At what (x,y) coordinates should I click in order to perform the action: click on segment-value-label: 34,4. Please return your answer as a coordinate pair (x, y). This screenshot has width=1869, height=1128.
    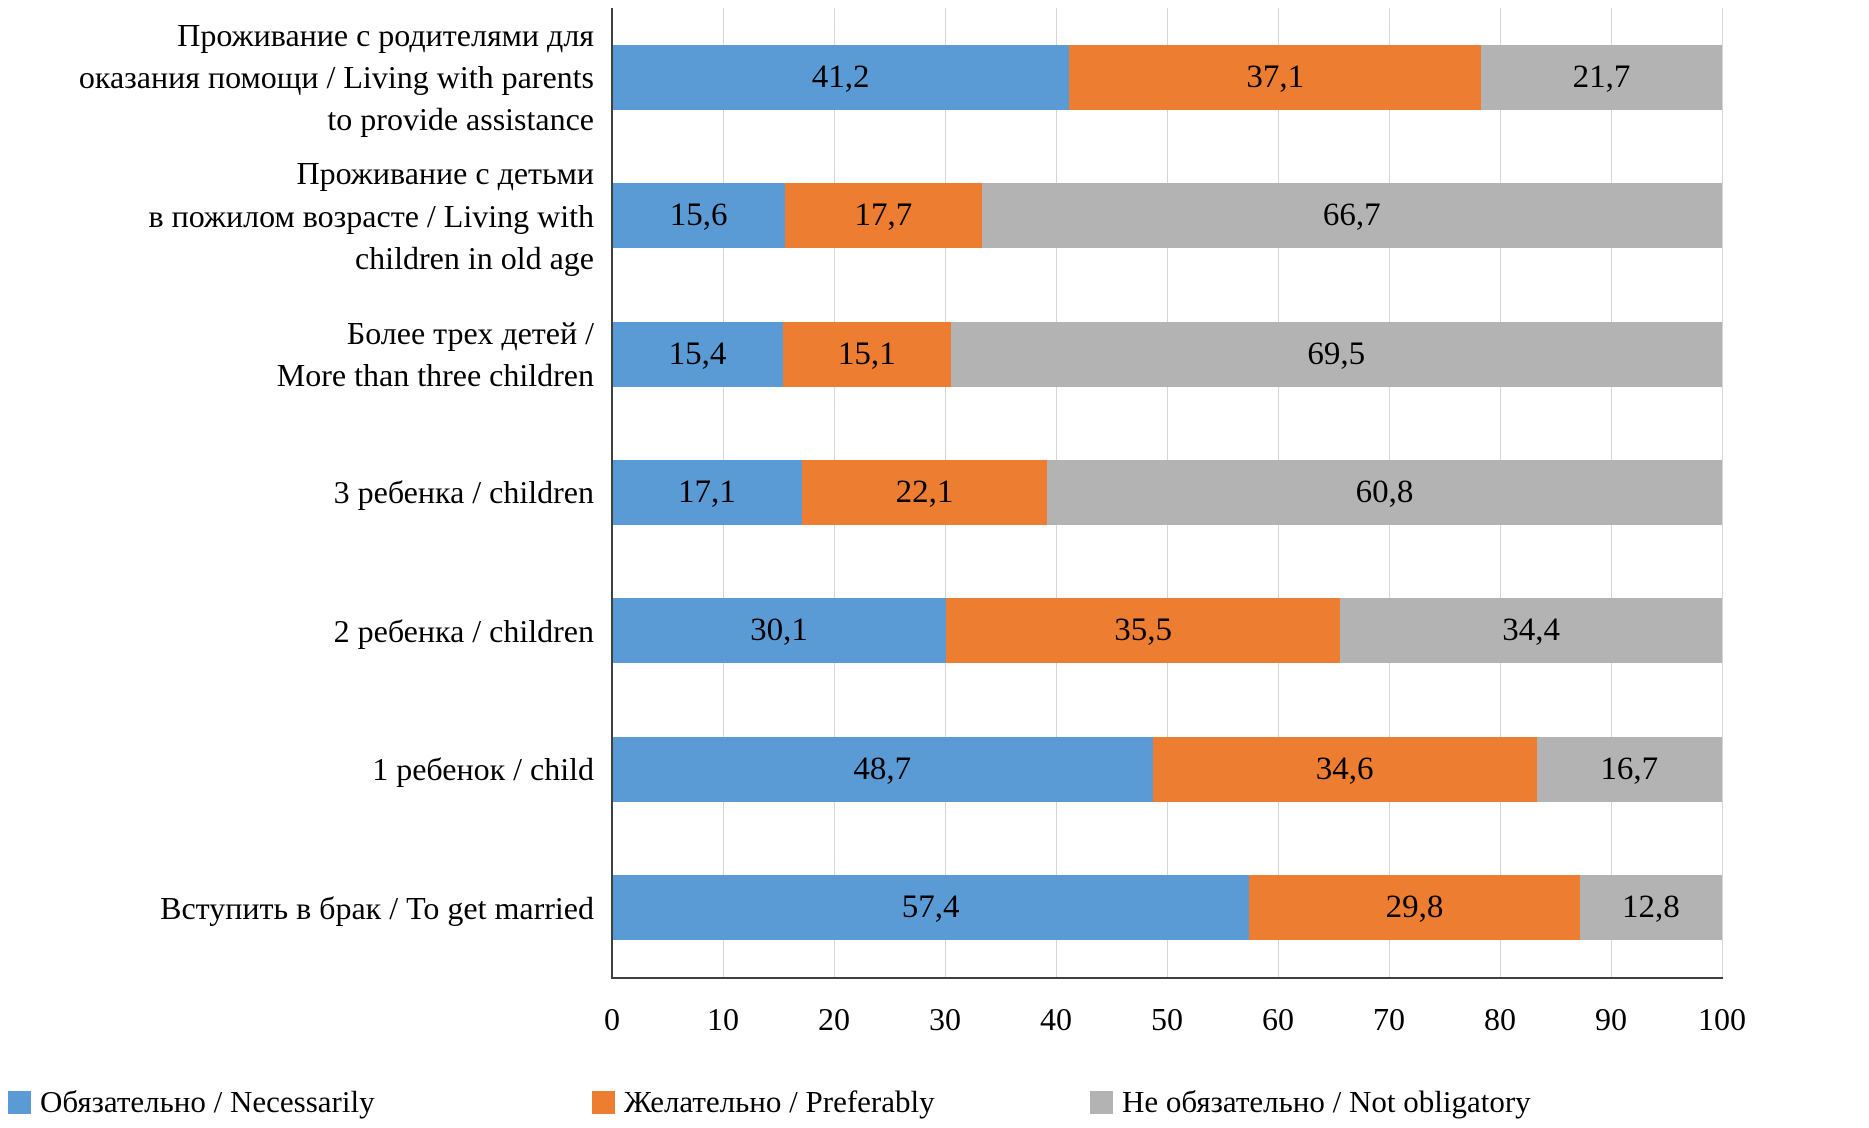
    Looking at the image, I should click on (1531, 630).